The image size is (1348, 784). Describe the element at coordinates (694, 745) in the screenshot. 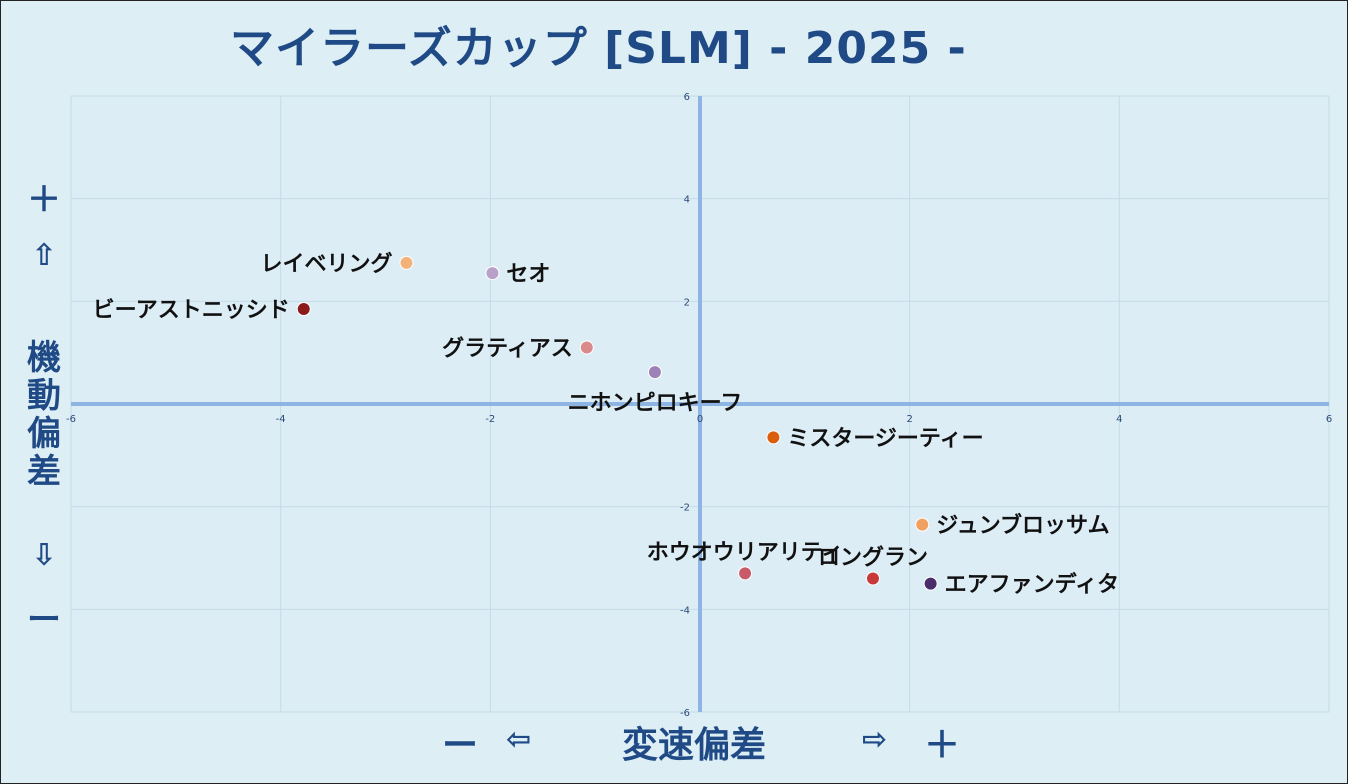

I see `x-axis-title: 変速偏差` at that location.